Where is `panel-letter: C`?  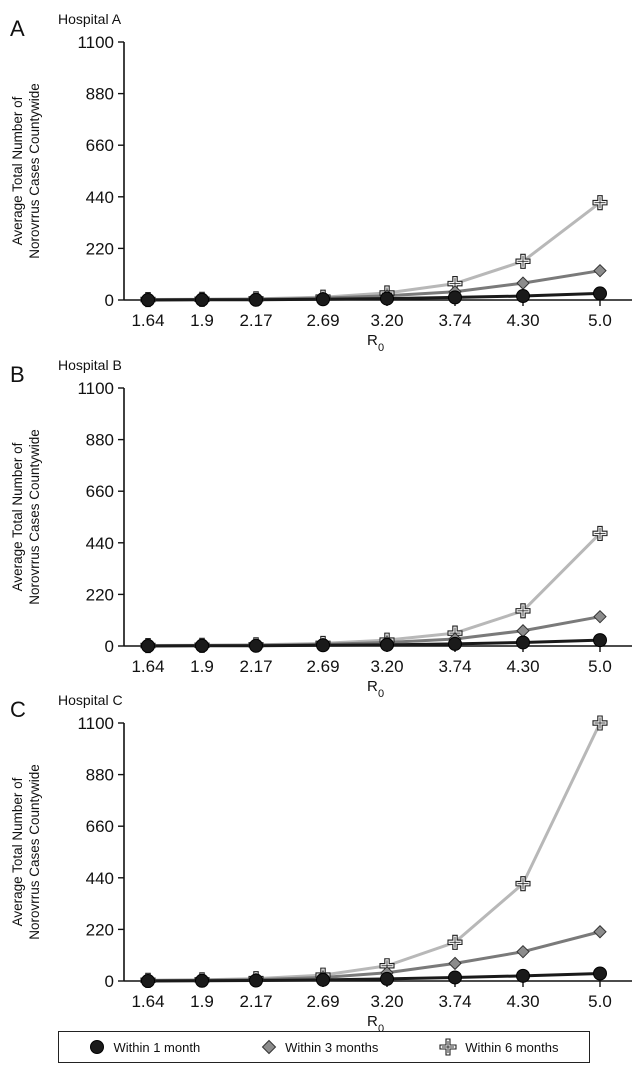
panel-letter: C is located at coordinates (18, 709).